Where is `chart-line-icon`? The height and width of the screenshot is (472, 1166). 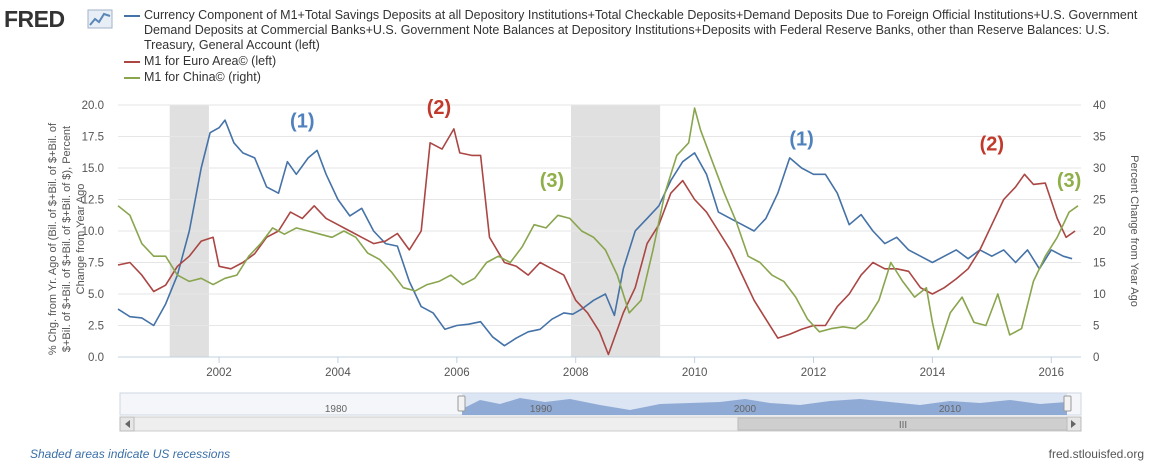 chart-line-icon is located at coordinates (100, 19).